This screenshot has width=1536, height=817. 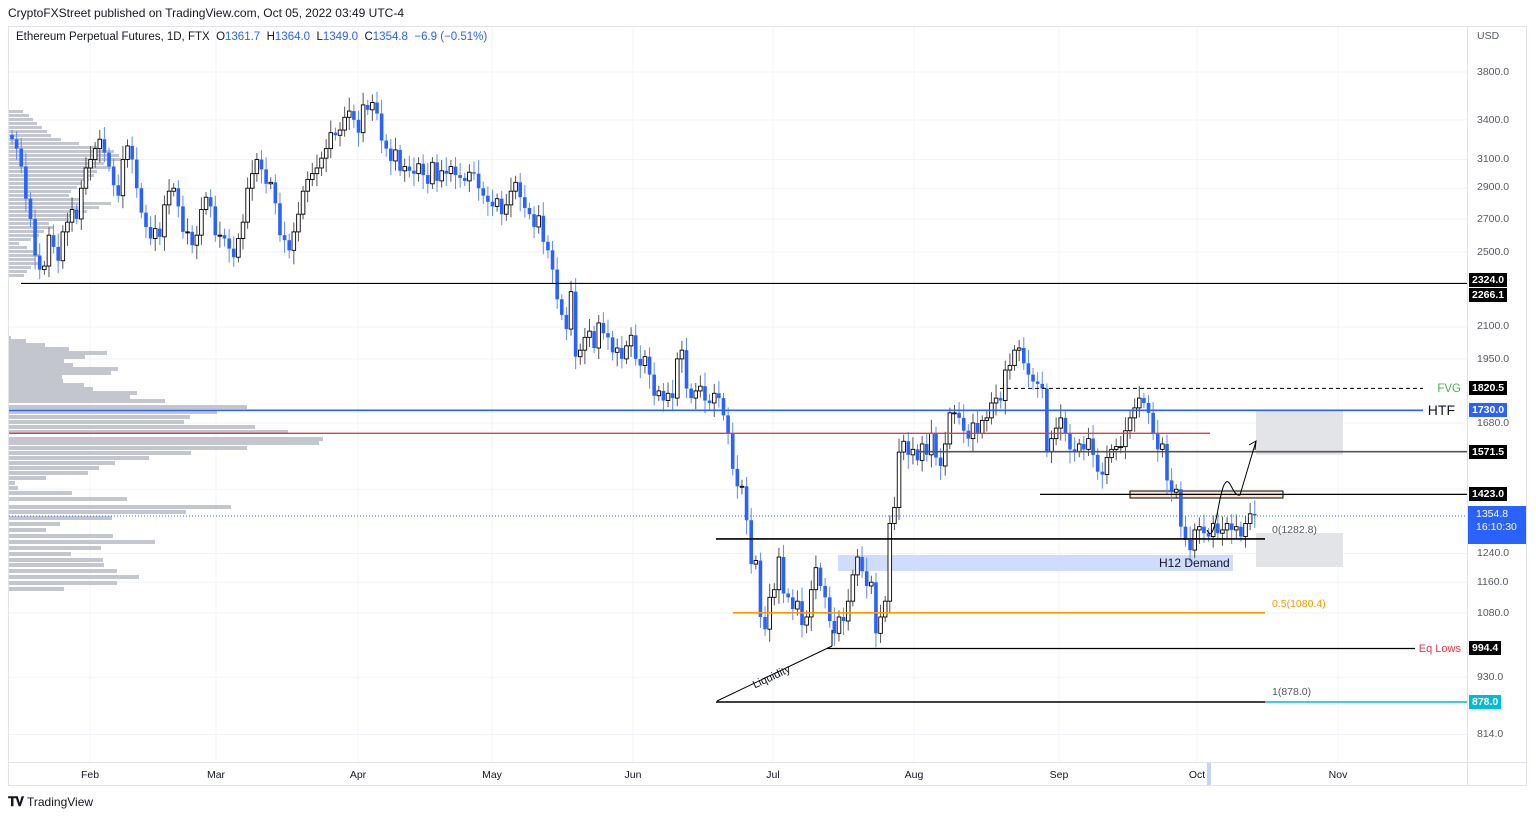 I want to click on y-tick: 3400.0, so click(x=1493, y=120).